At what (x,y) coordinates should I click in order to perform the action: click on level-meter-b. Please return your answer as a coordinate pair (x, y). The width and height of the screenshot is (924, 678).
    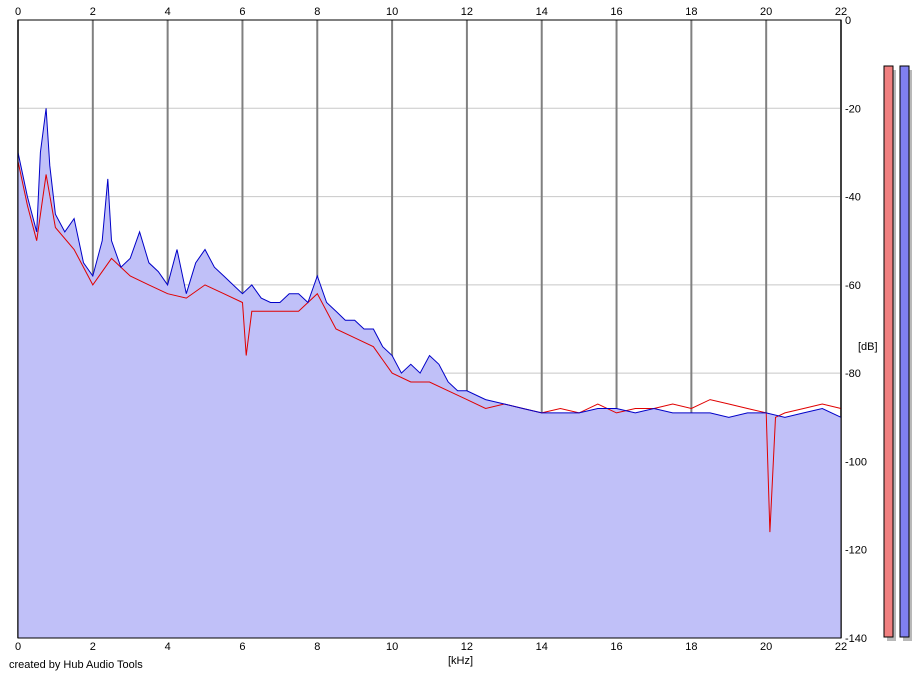
    Looking at the image, I should click on (905, 353).